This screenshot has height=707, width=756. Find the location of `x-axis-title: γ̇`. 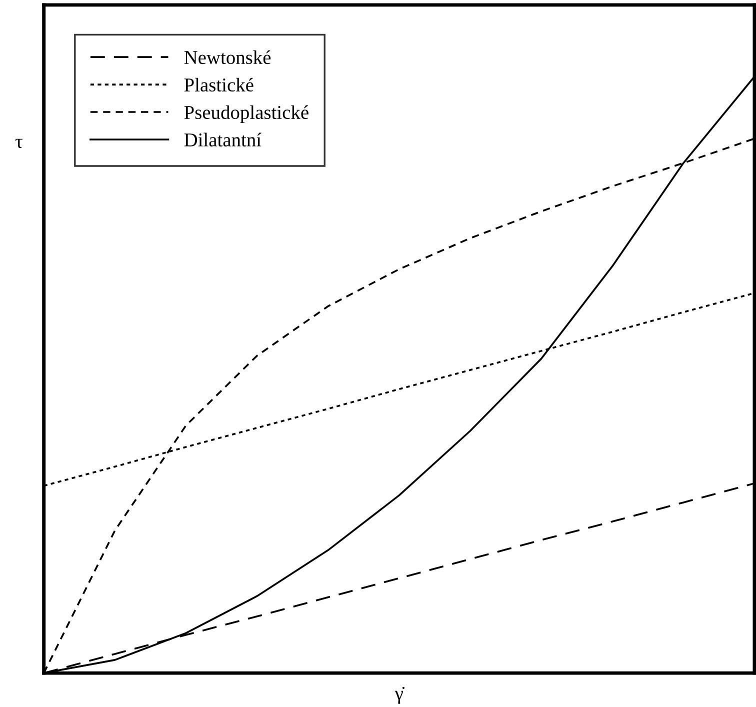

x-axis-title: γ̇ is located at coordinates (399, 695).